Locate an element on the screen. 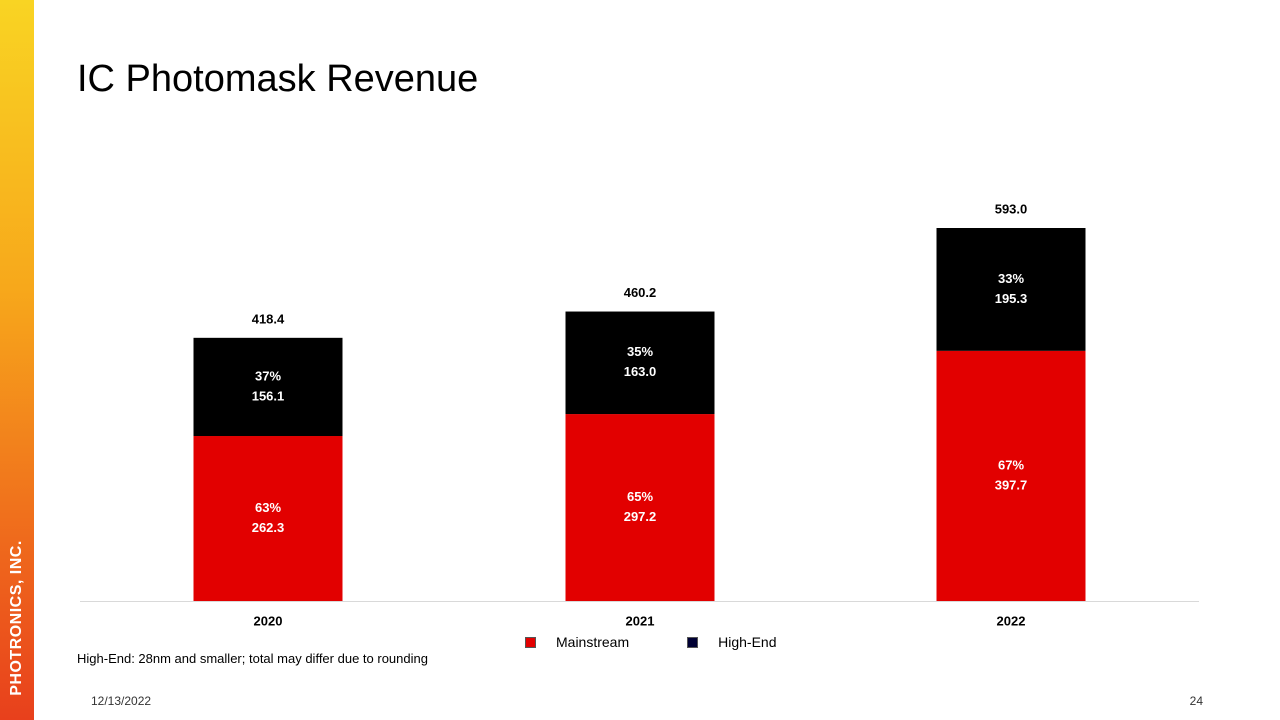 This screenshot has width=1280, height=720. label-high-end-value-2020: 156.1 is located at coordinates (268, 395).